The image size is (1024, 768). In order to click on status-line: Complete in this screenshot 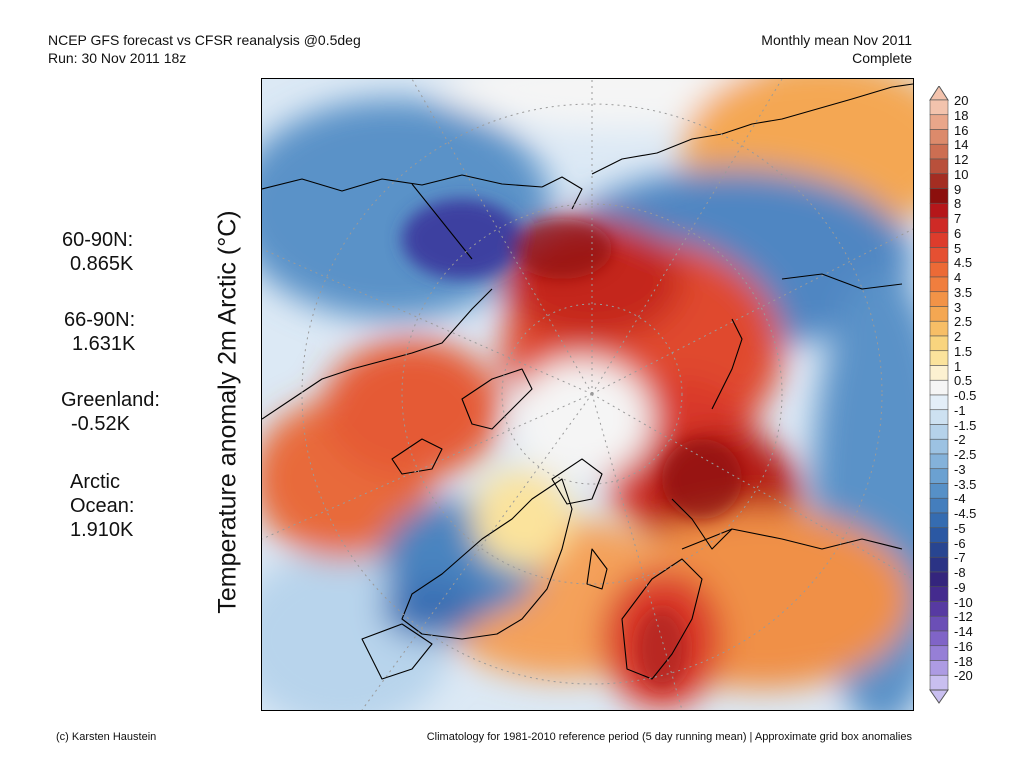, I will do `click(882, 58)`.